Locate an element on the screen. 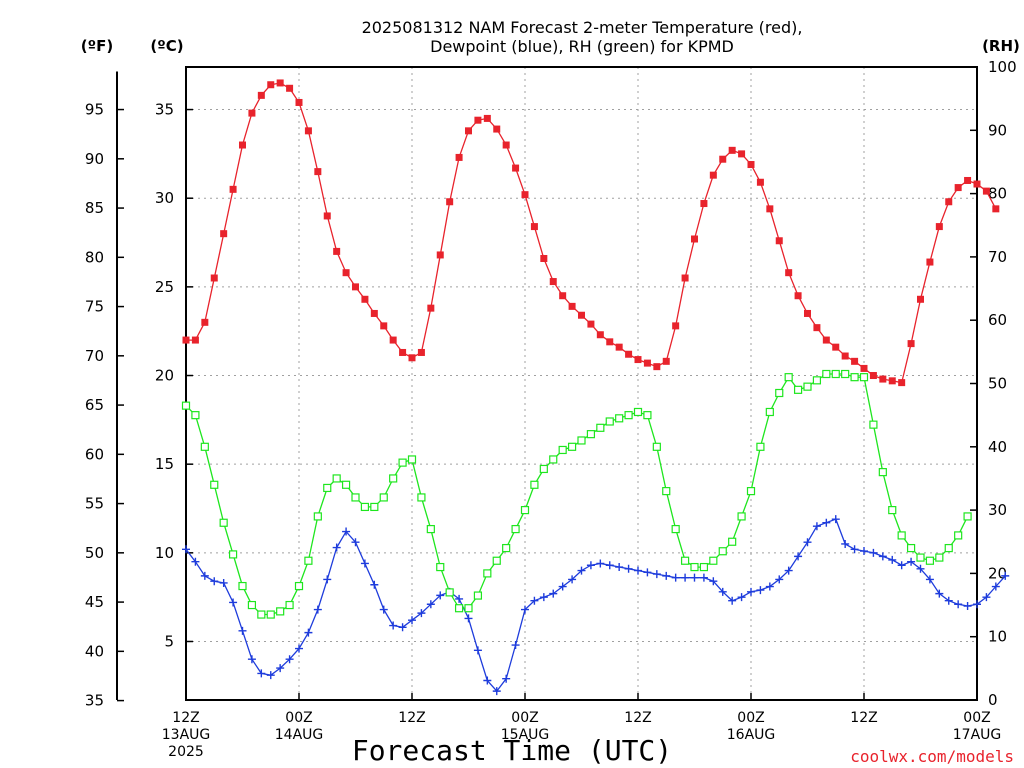  time-tick-label: 17AUG is located at coordinates (977, 735).